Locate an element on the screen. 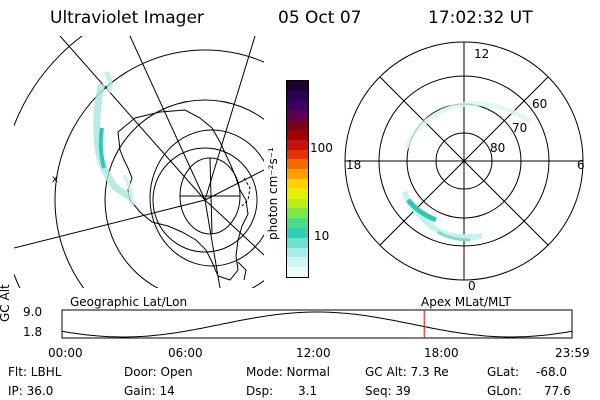 The image size is (600, 400). timeline-x-tick-0: 00:00 is located at coordinates (65, 353).